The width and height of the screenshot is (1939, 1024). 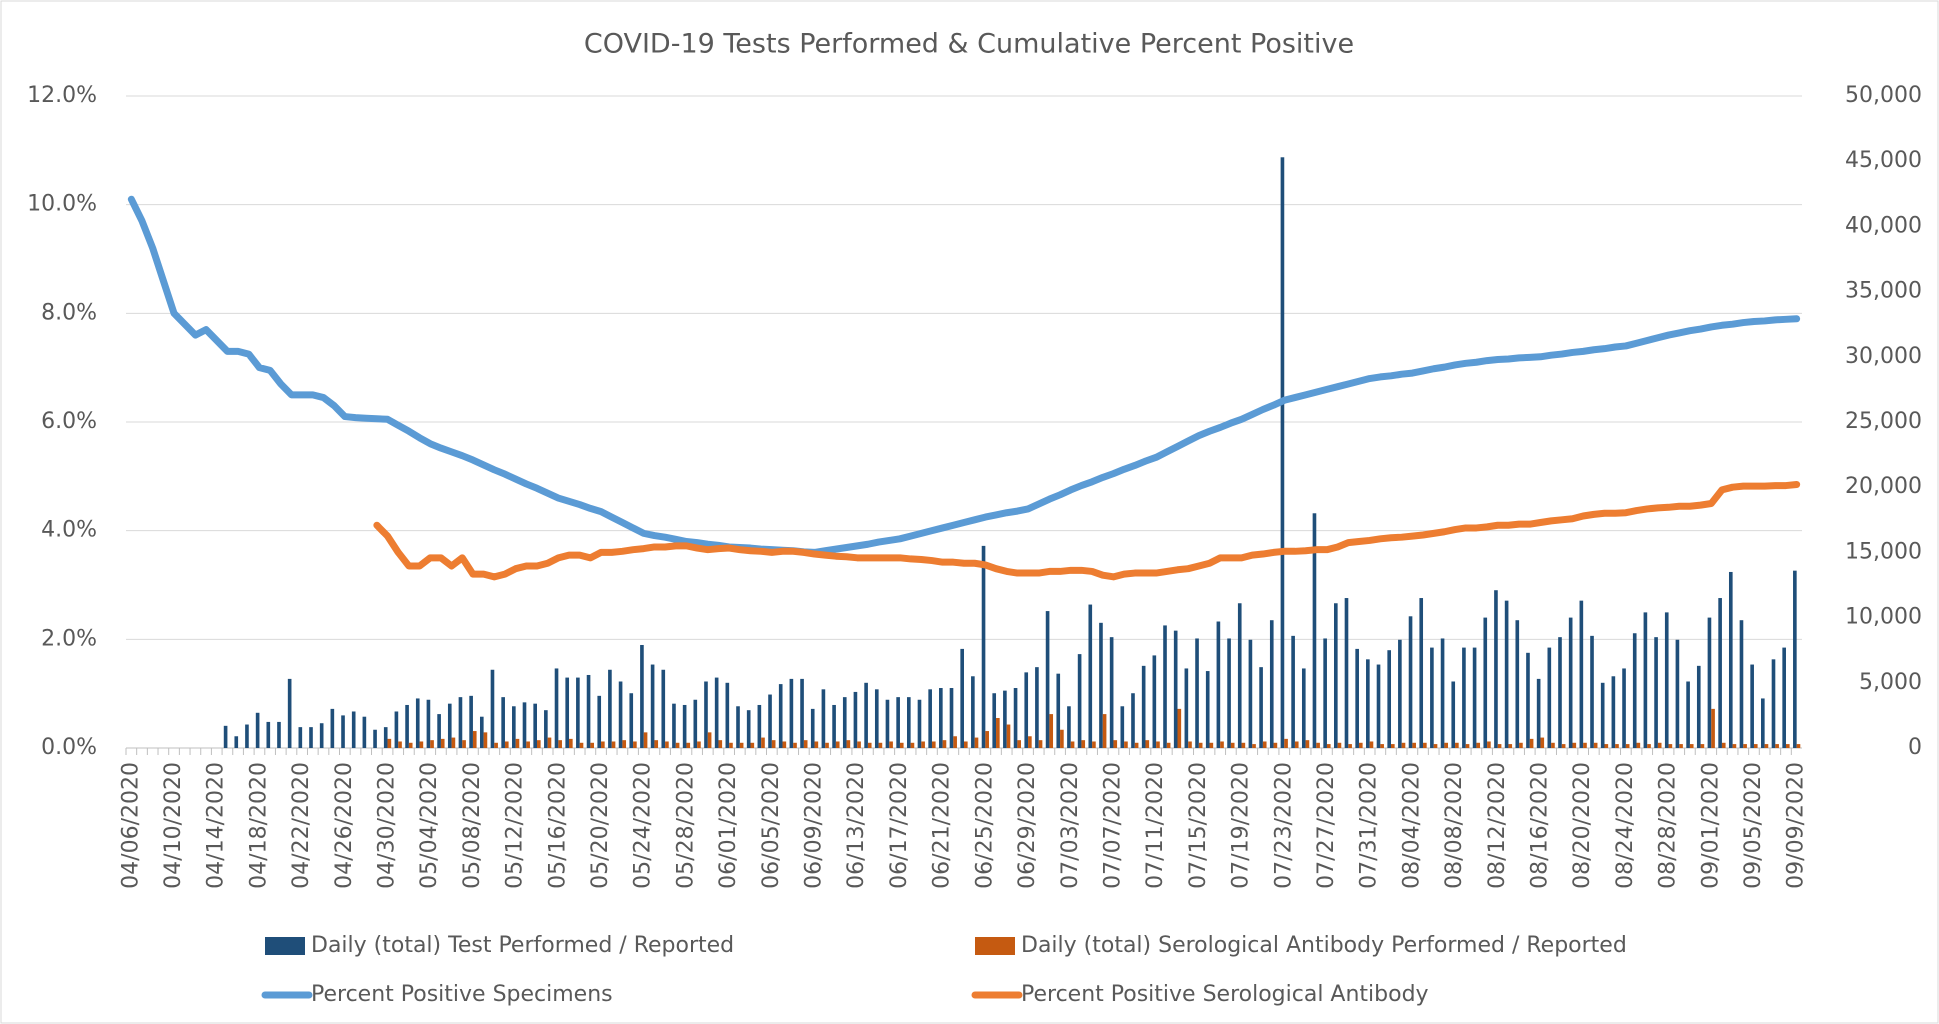 What do you see at coordinates (1326, 825) in the screenshot?
I see `x-tick-label: 07/27/2020` at bounding box center [1326, 825].